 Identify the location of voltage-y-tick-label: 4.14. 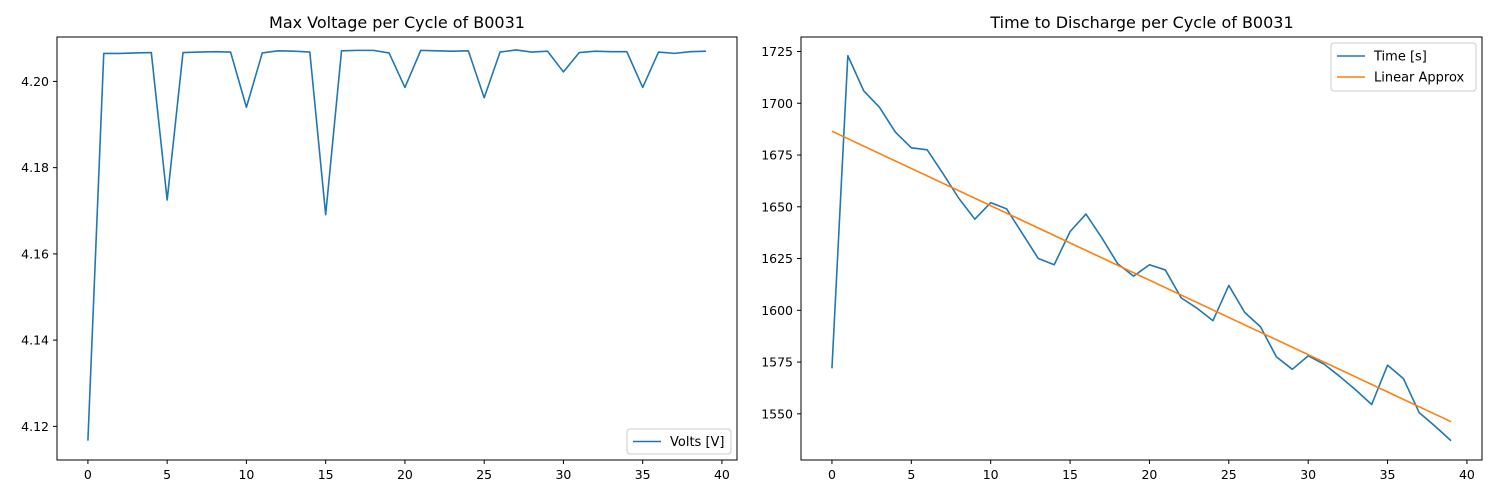
(35, 340).